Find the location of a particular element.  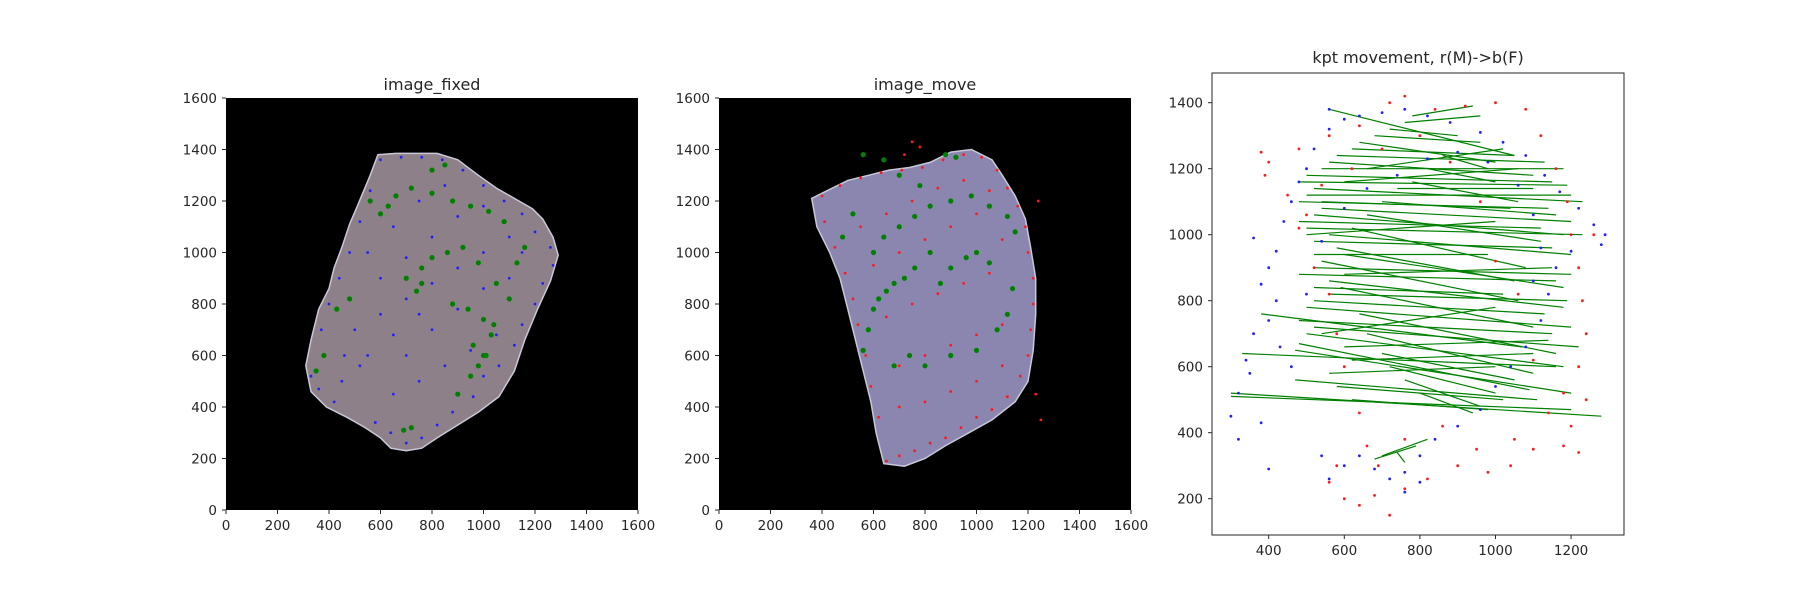

x-tick-label: 0 is located at coordinates (226, 526).